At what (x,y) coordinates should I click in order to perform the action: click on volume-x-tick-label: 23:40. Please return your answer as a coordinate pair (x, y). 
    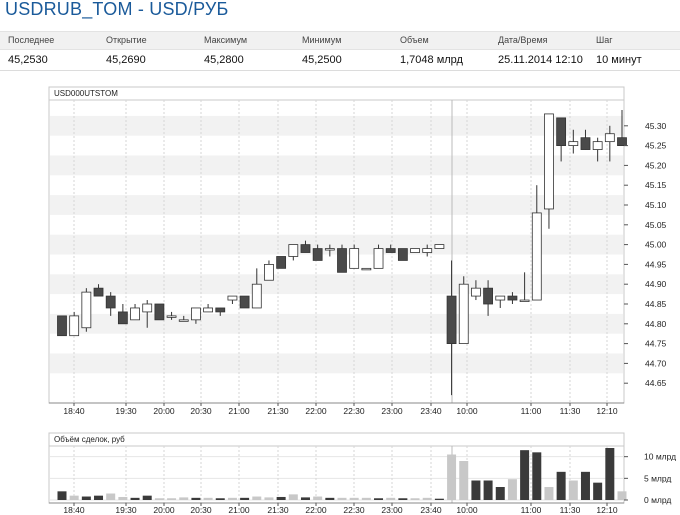
    Looking at the image, I should click on (431, 510).